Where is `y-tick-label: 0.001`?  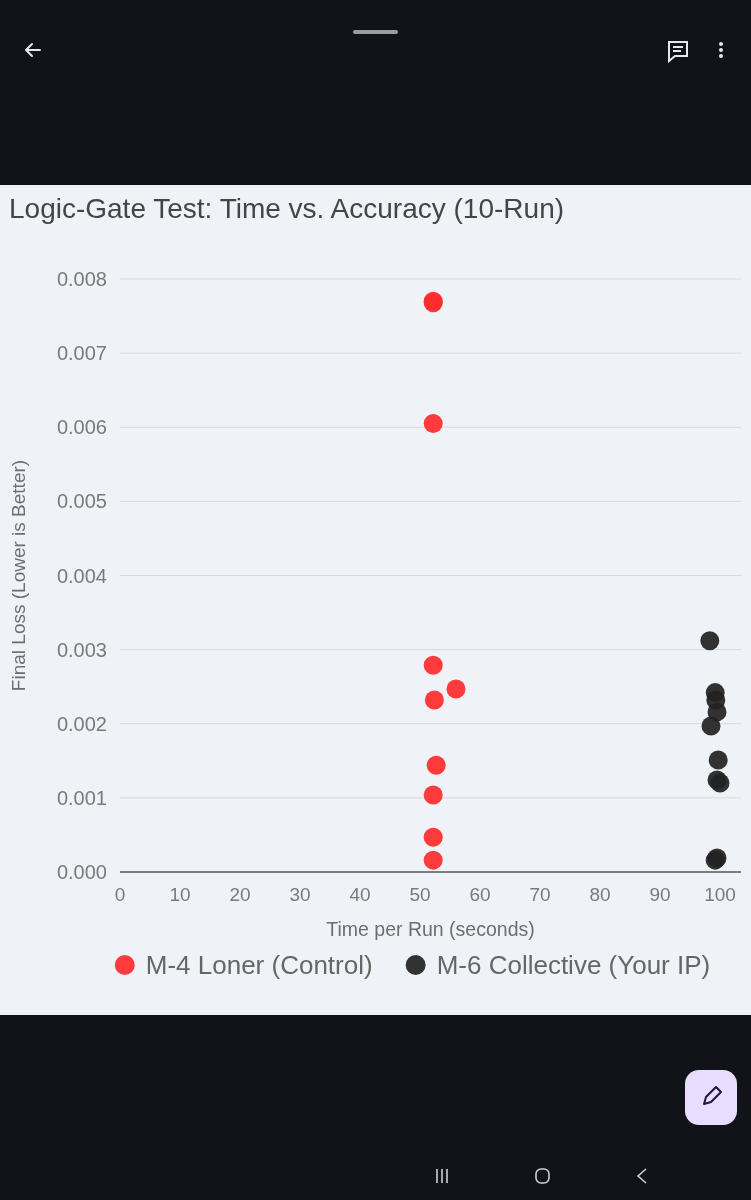
y-tick-label: 0.001 is located at coordinates (81, 797).